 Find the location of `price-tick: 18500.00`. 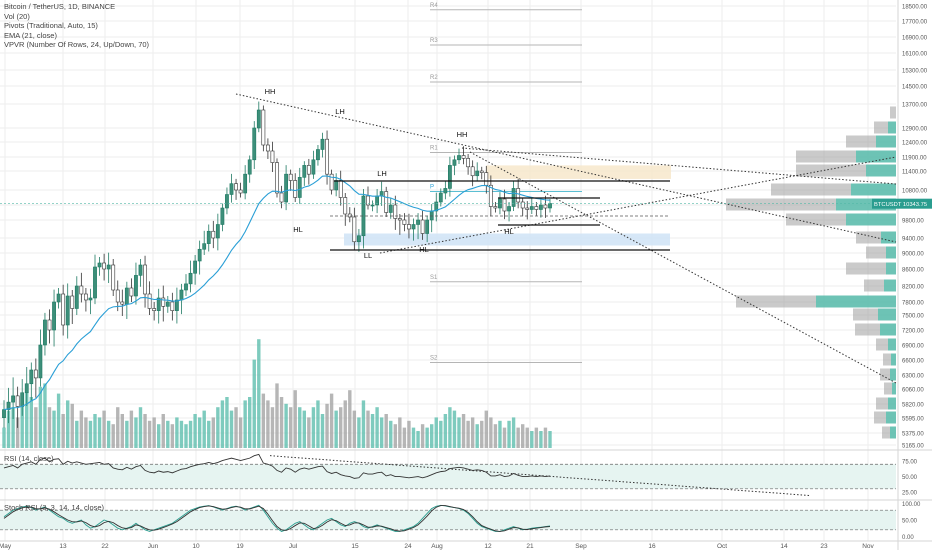

price-tick: 18500.00 is located at coordinates (915, 8).